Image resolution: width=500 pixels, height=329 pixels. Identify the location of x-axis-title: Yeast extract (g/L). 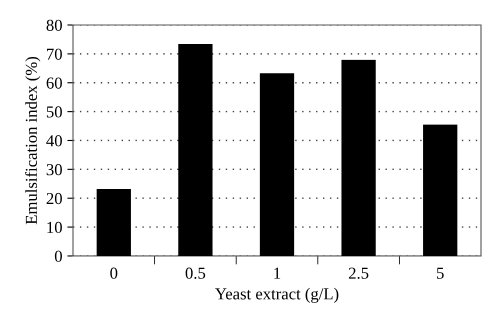
(276, 295).